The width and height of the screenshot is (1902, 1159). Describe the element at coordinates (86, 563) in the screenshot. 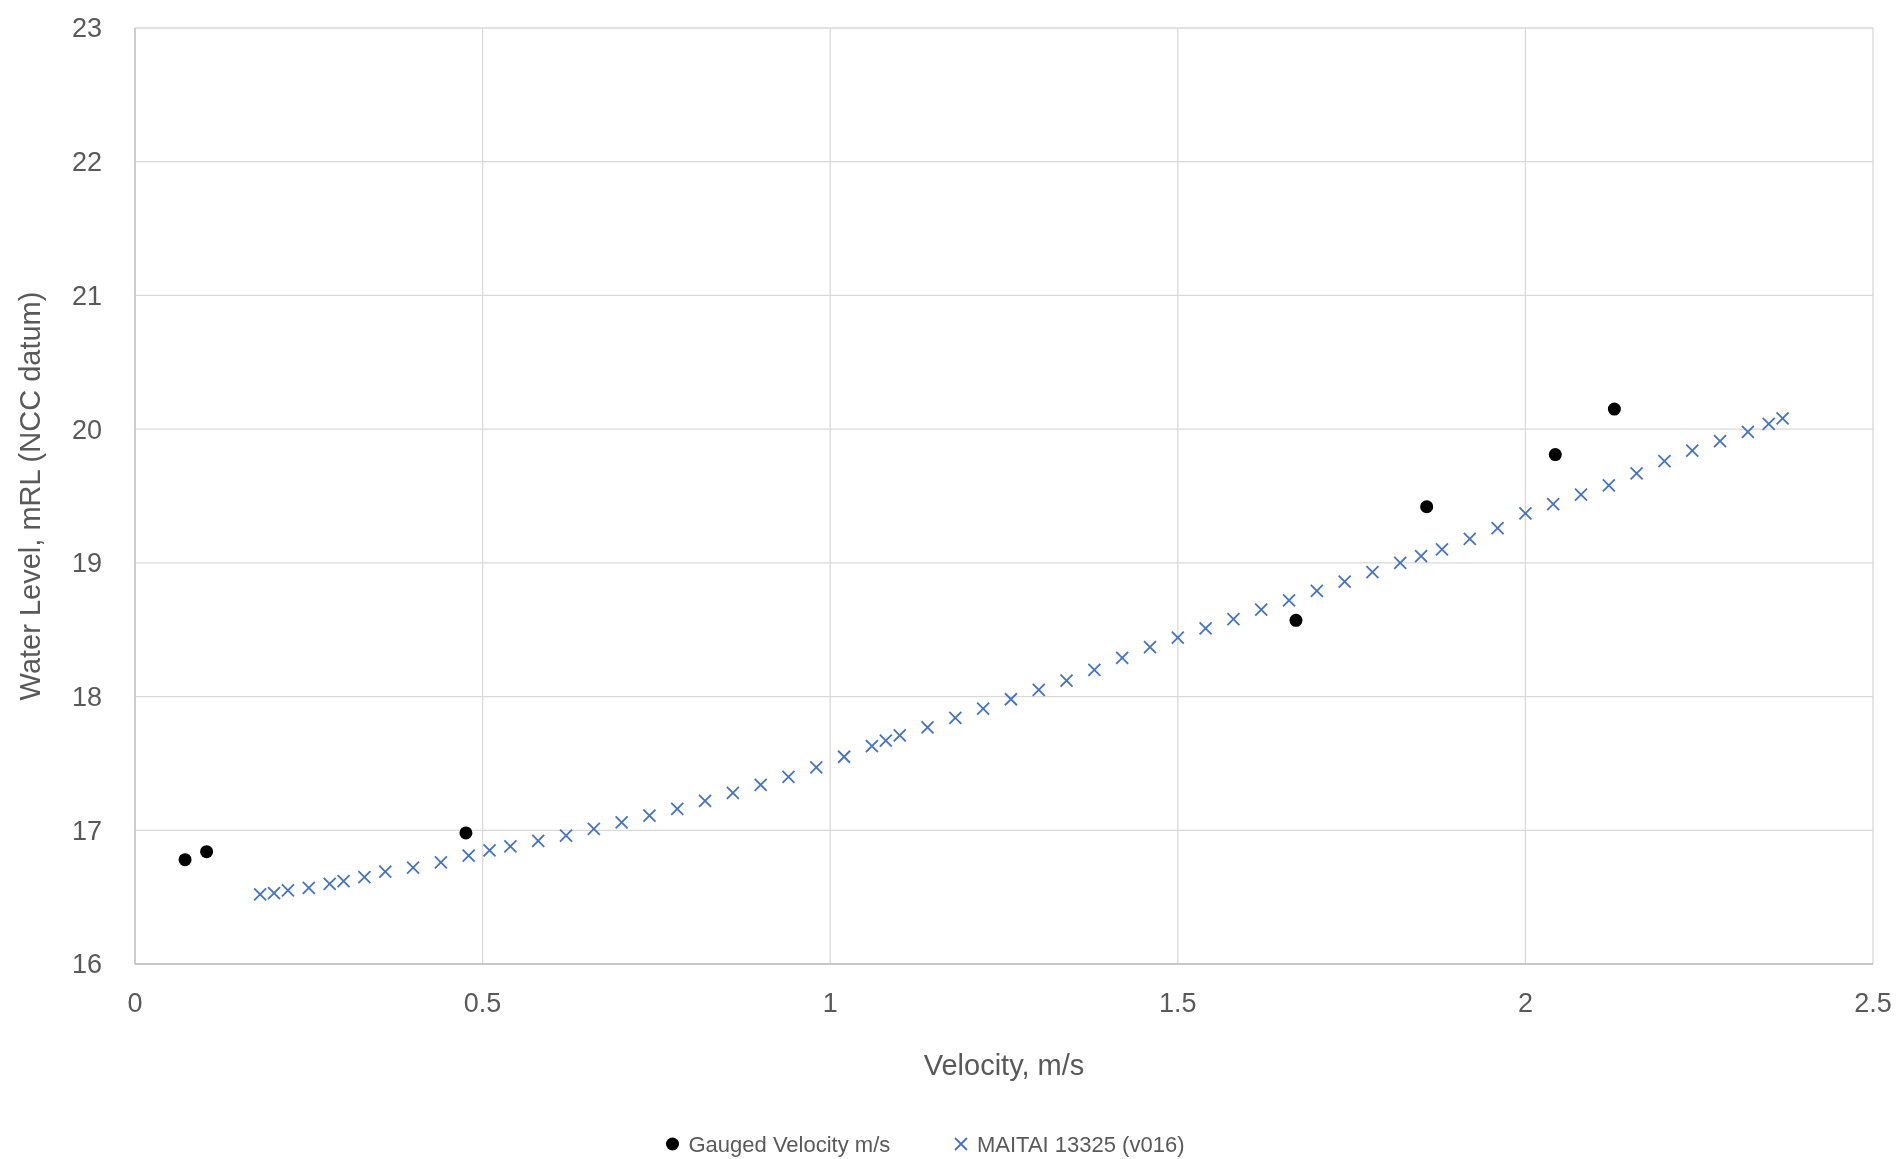

I see `y-tick-label: 19` at that location.